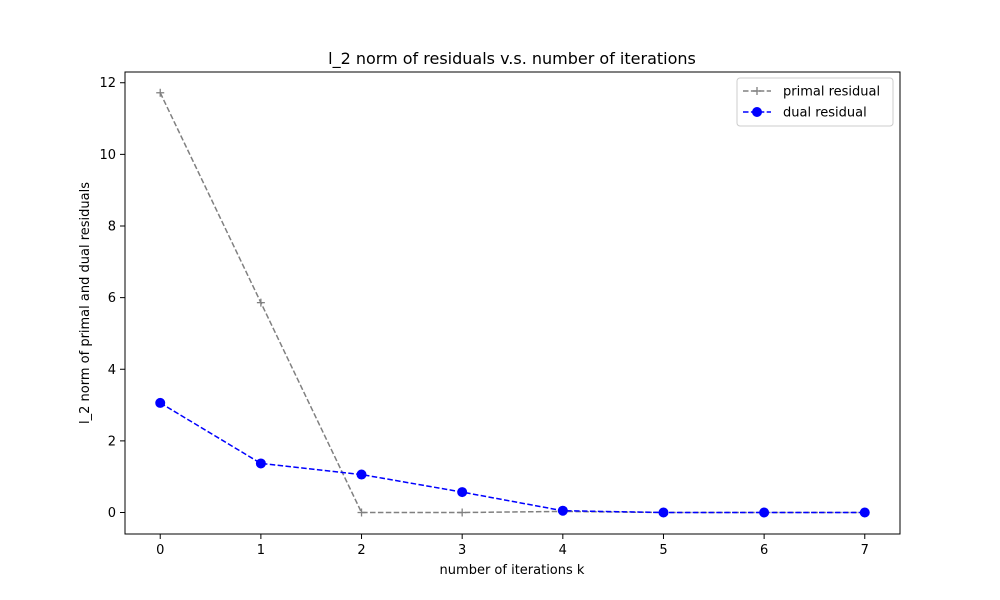 The height and width of the screenshot is (600, 1000). What do you see at coordinates (112, 441) in the screenshot?
I see `y-tick-label: 2` at bounding box center [112, 441].